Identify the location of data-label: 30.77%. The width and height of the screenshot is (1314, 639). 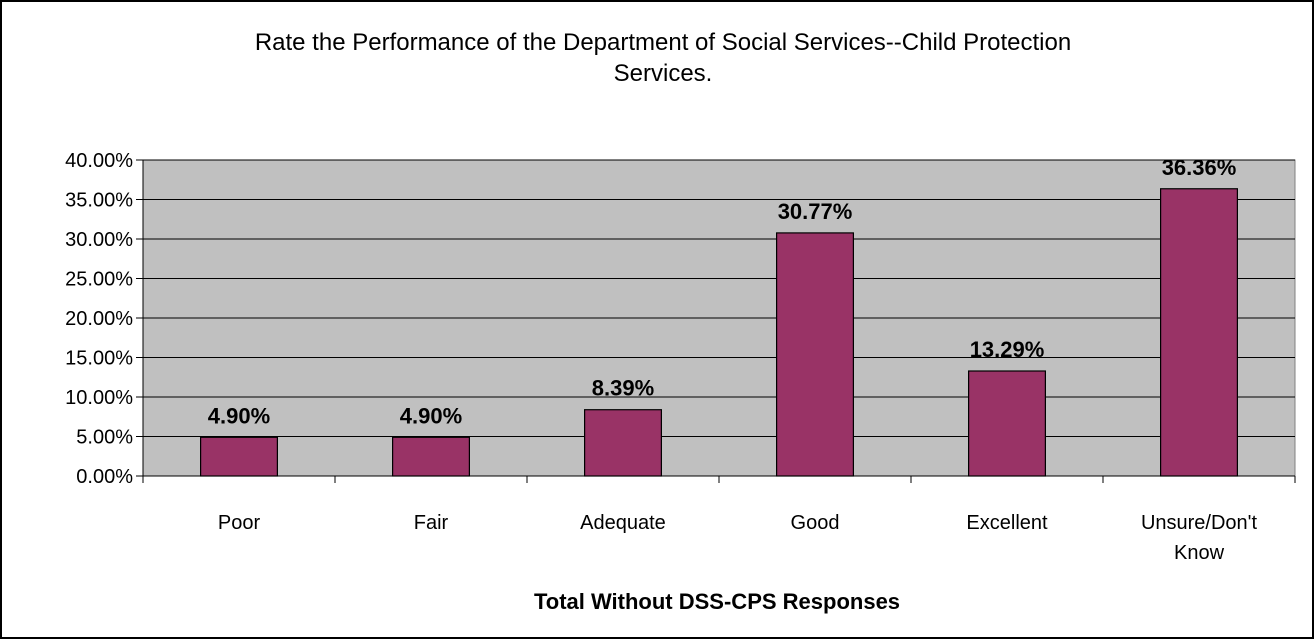
(815, 211).